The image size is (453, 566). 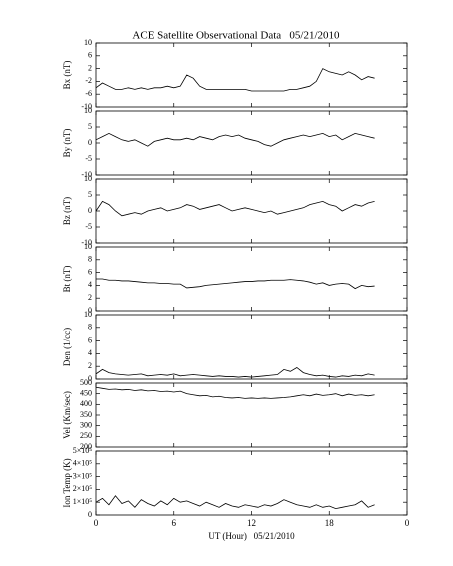 What do you see at coordinates (67, 482) in the screenshot?
I see `y-axis-label: Ion Temp (K)` at bounding box center [67, 482].